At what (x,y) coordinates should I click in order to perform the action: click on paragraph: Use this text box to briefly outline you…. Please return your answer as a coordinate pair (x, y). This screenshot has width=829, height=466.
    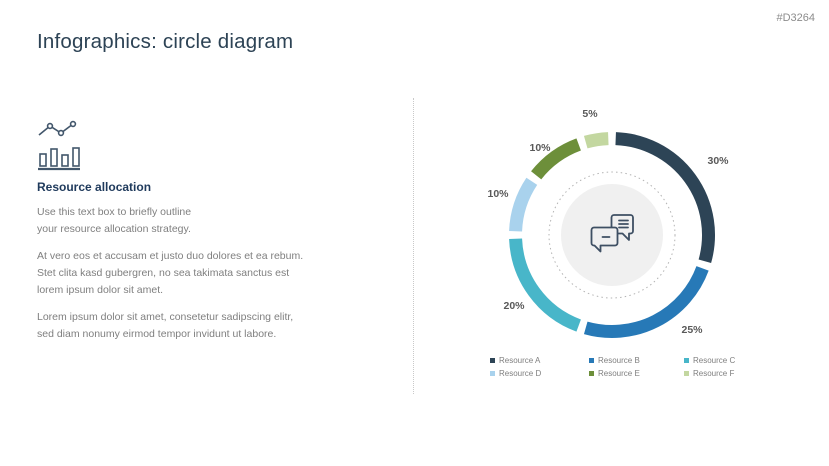
    Looking at the image, I should click on (114, 220).